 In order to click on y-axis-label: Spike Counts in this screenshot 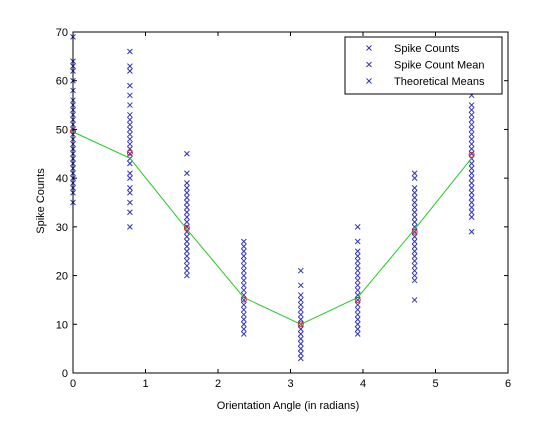, I will do `click(41, 201)`.